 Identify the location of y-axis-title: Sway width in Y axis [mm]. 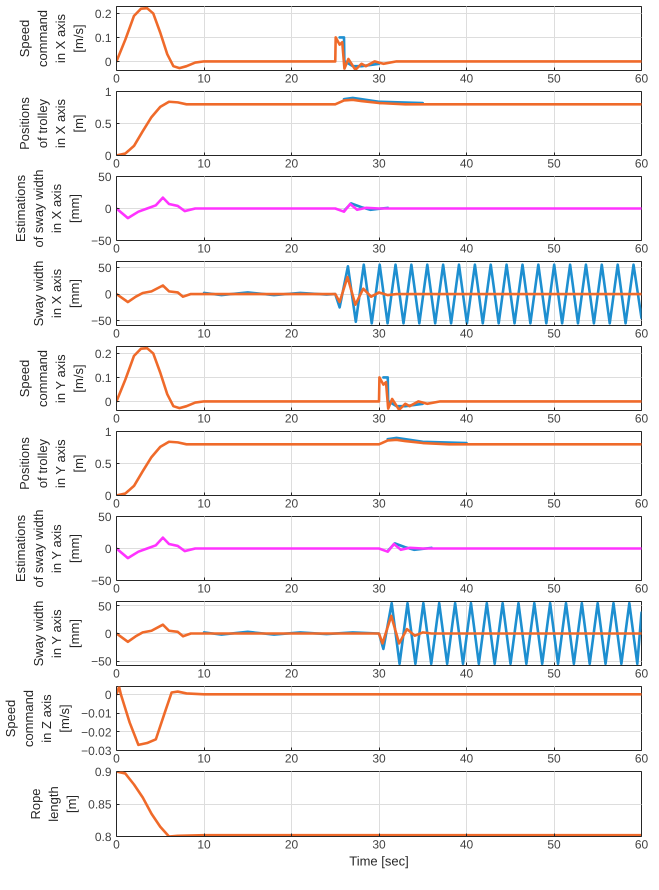
(56, 633).